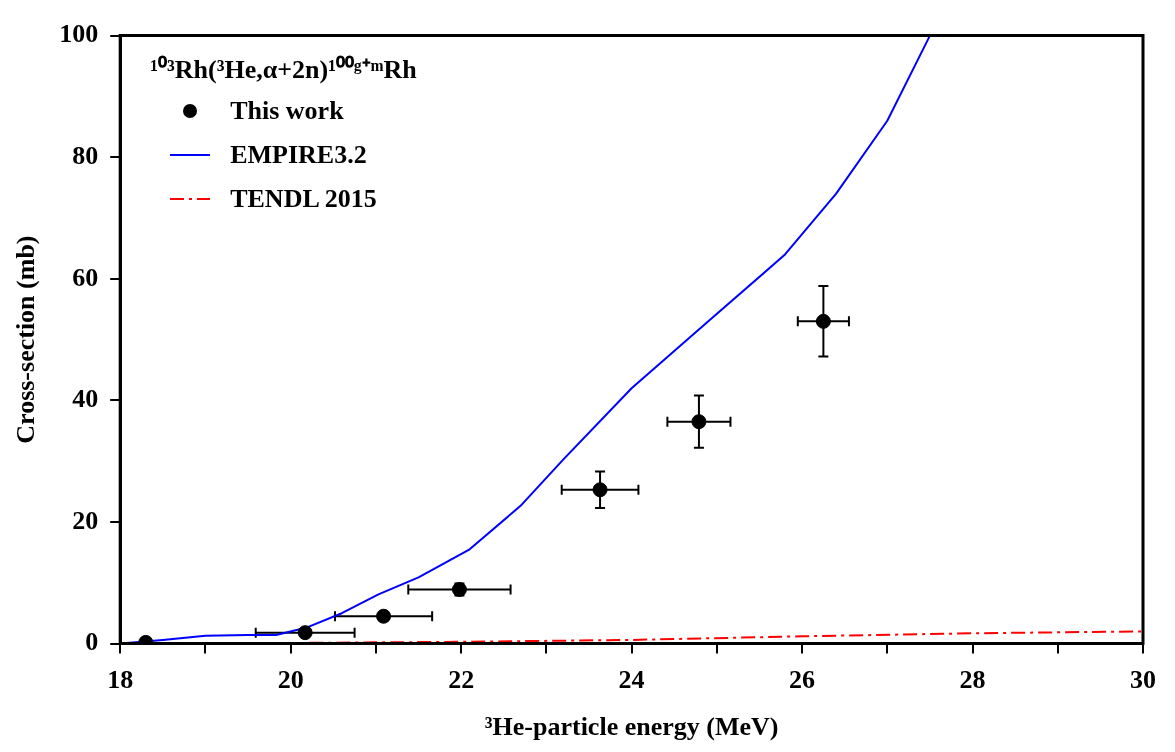  Describe the element at coordinates (92, 642) in the screenshot. I see `y-tick-label: 0` at that location.